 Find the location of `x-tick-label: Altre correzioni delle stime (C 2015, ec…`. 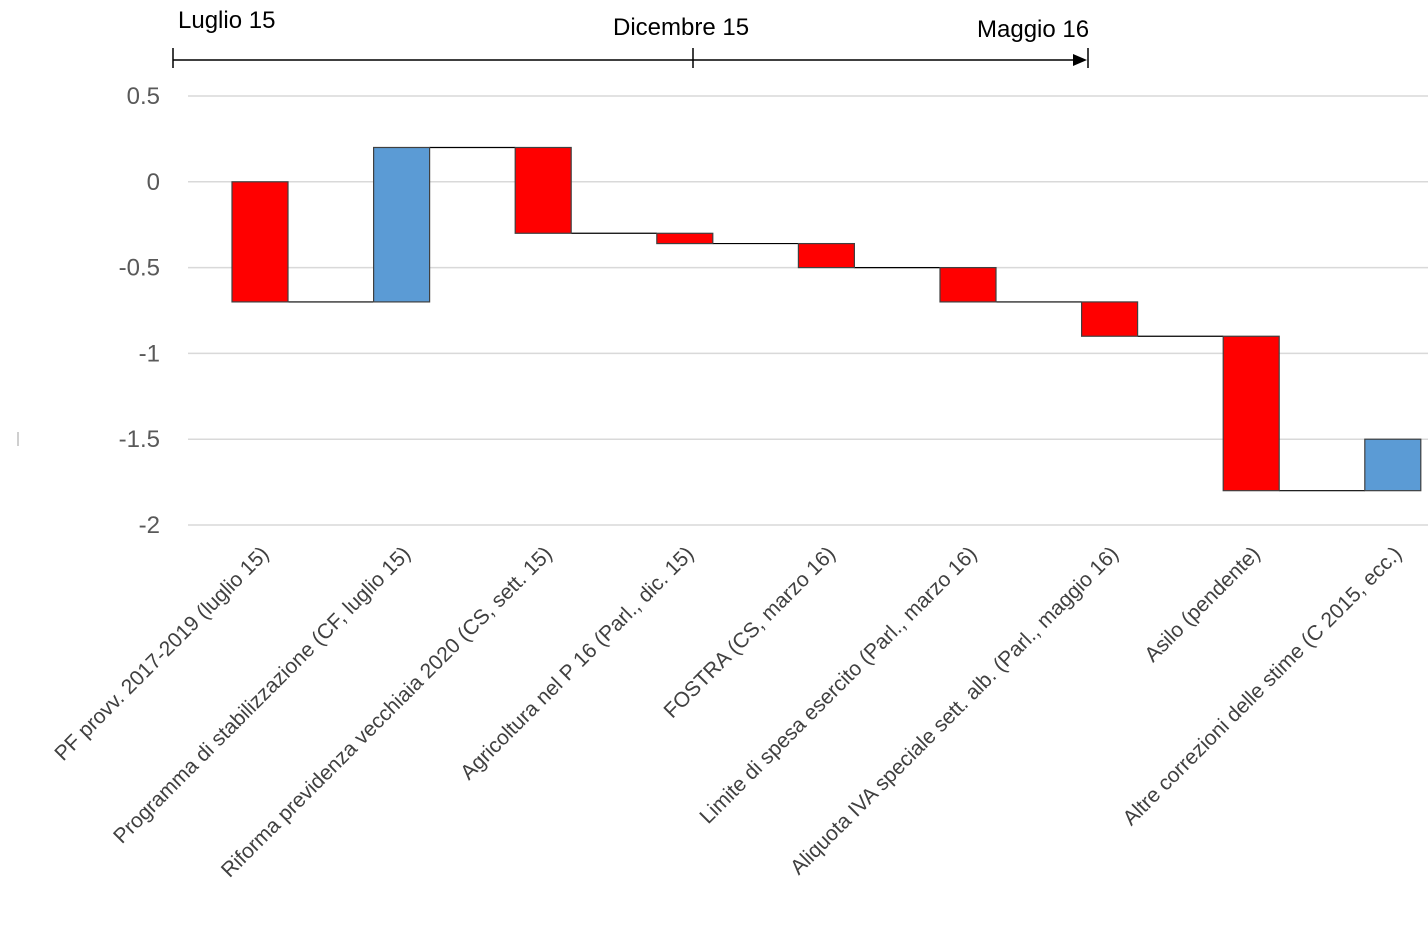

x-tick-label: Altre correzioni delle stime (C 2015, ec… is located at coordinates (1263, 686).